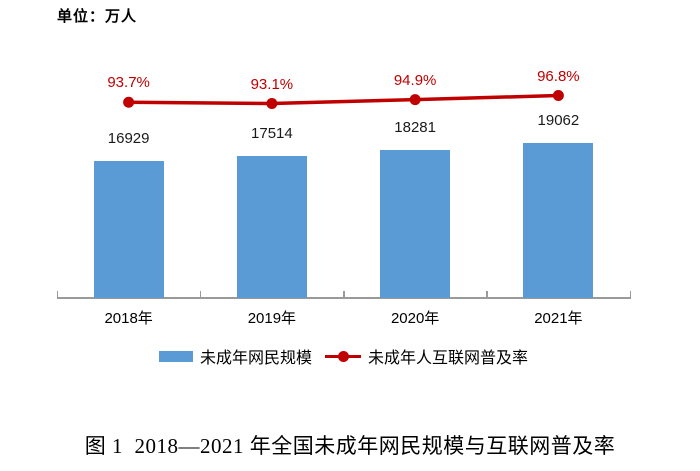 The image size is (700, 471). Describe the element at coordinates (415, 80) in the screenshot. I see `line-value-label: 94.9%` at that location.